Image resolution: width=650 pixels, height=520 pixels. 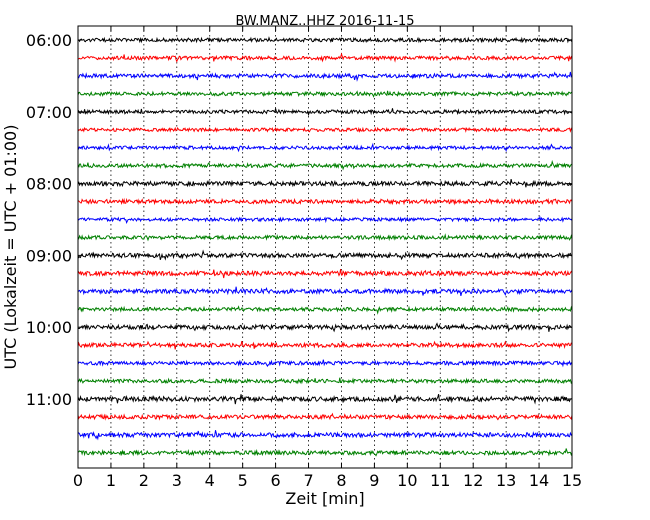 What do you see at coordinates (506, 480) in the screenshot?
I see `x-tick-label: 13` at bounding box center [506, 480].